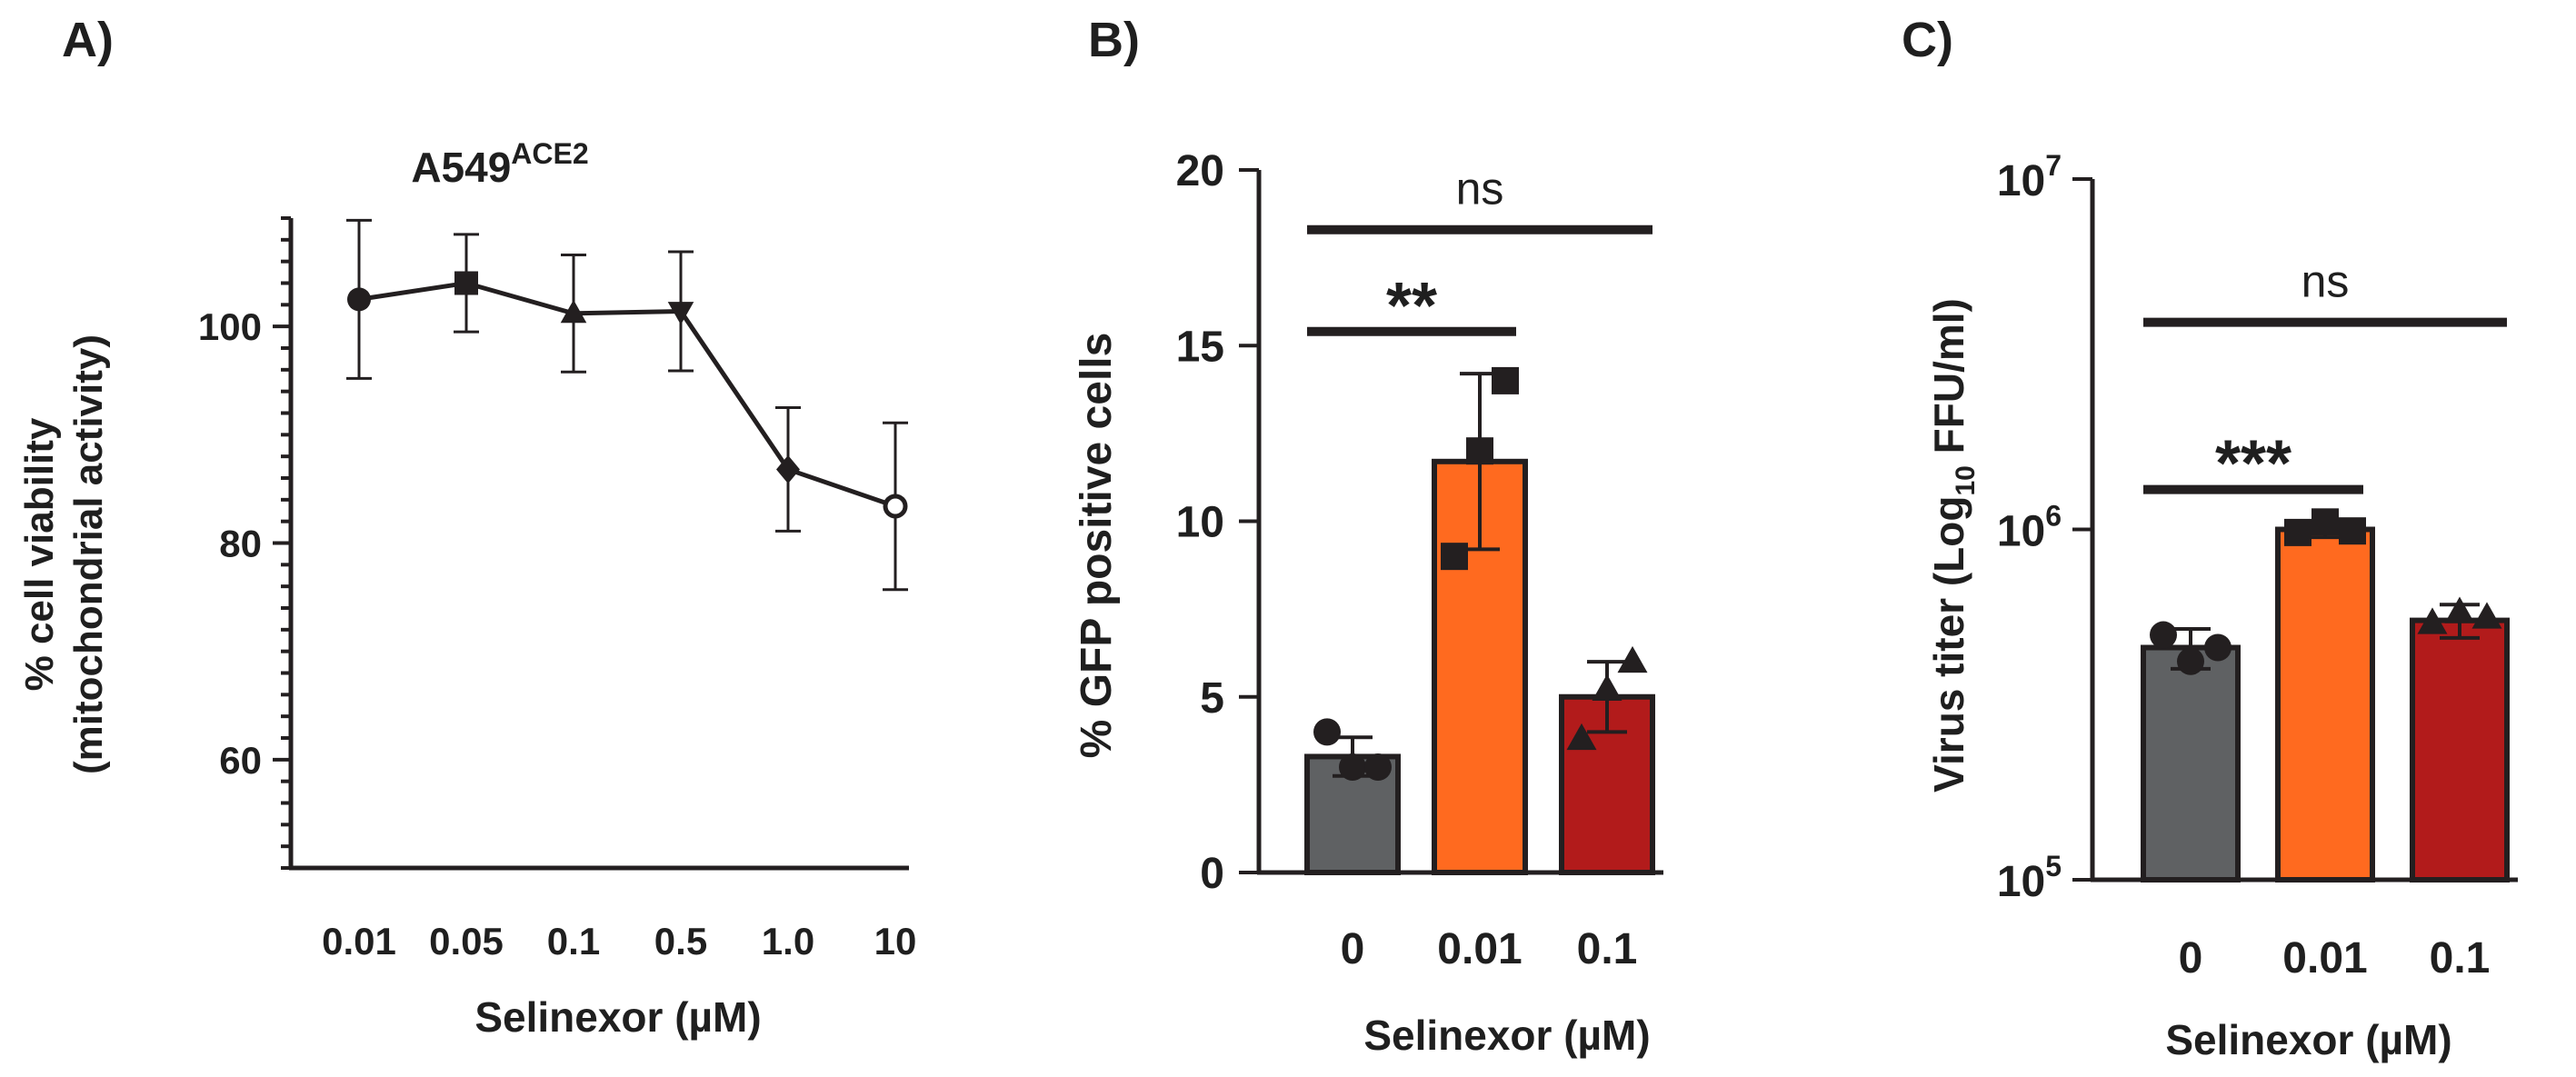 This screenshot has height=1077, width=2576. I want to click on chart-c-ylabel-post: FFU/ml), so click(1948, 381).